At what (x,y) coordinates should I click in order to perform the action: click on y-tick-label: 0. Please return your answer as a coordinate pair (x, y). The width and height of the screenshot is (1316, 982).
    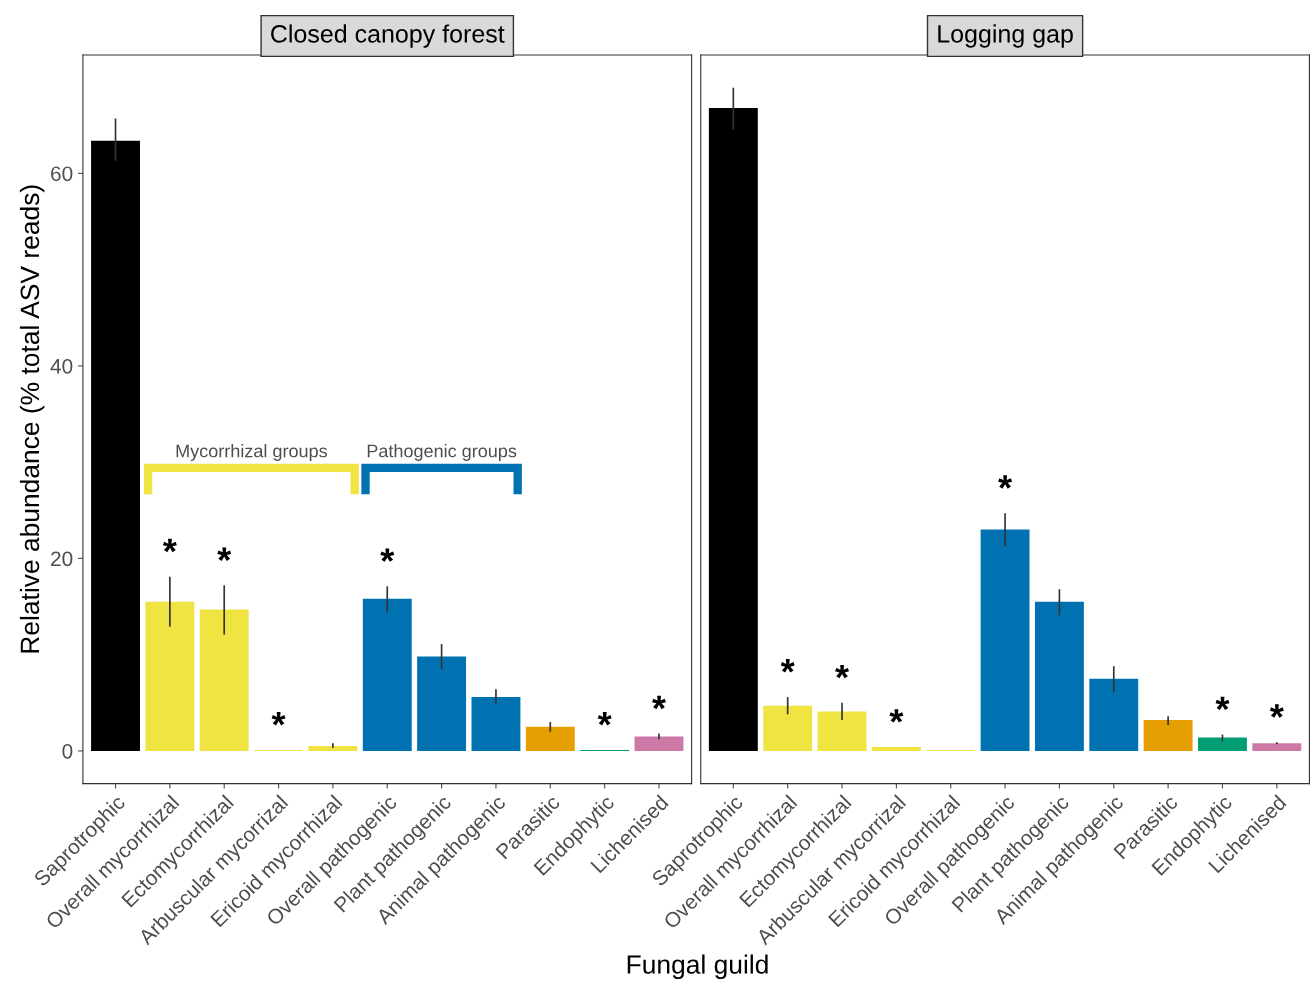
    Looking at the image, I should click on (67, 751).